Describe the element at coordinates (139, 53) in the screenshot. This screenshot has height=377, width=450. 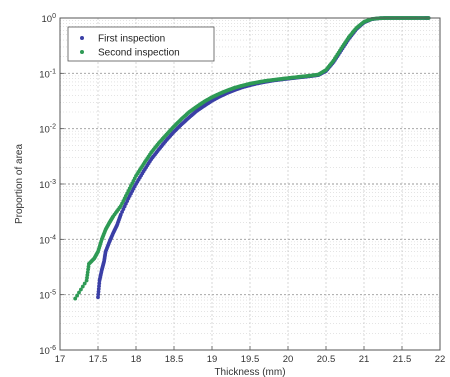
I see `legend-label-second-inspection: Second inspection` at that location.